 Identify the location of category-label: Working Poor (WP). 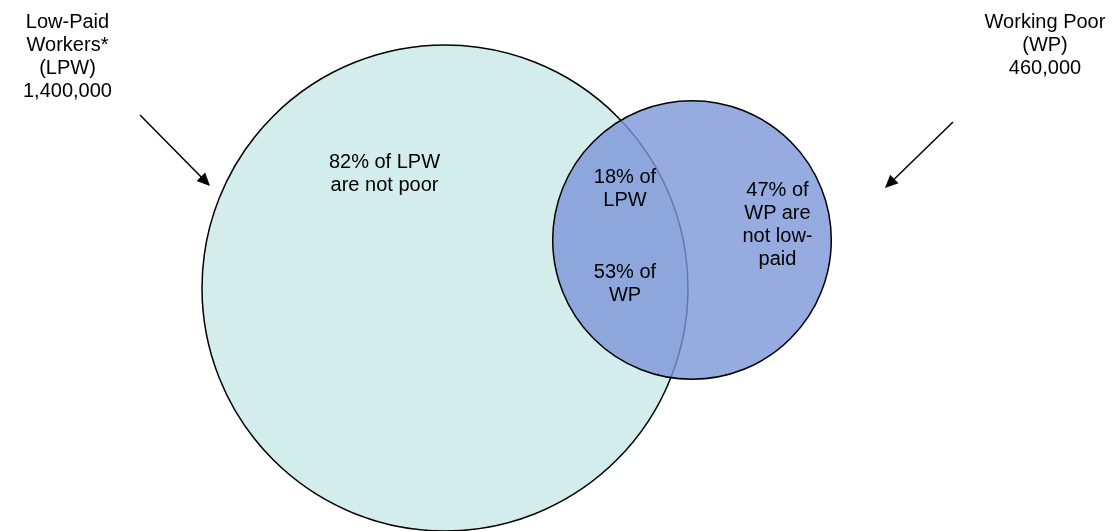
(1045, 32).